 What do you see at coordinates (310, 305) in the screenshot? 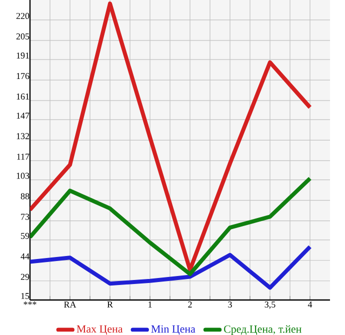
I see `x-tick-label: 4` at bounding box center [310, 305].